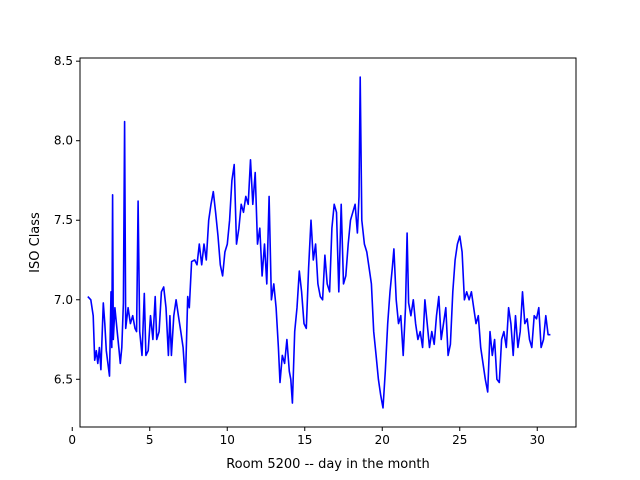  Describe the element at coordinates (227, 440) in the screenshot. I see `x-tick-label: 10` at that location.